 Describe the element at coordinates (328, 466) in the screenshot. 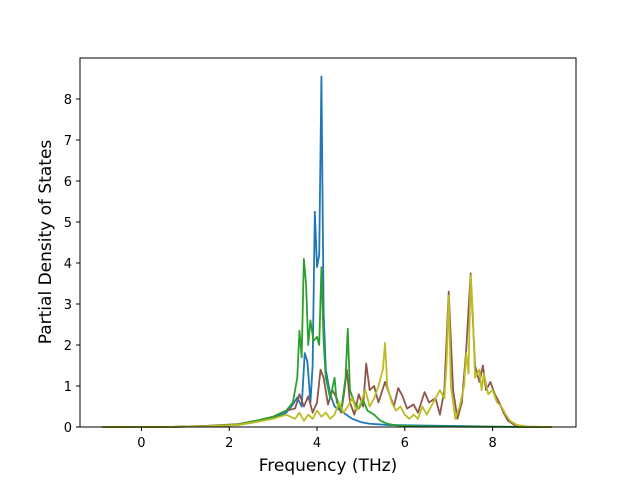

I see `x-axis-label: Frequency (THz)` at that location.